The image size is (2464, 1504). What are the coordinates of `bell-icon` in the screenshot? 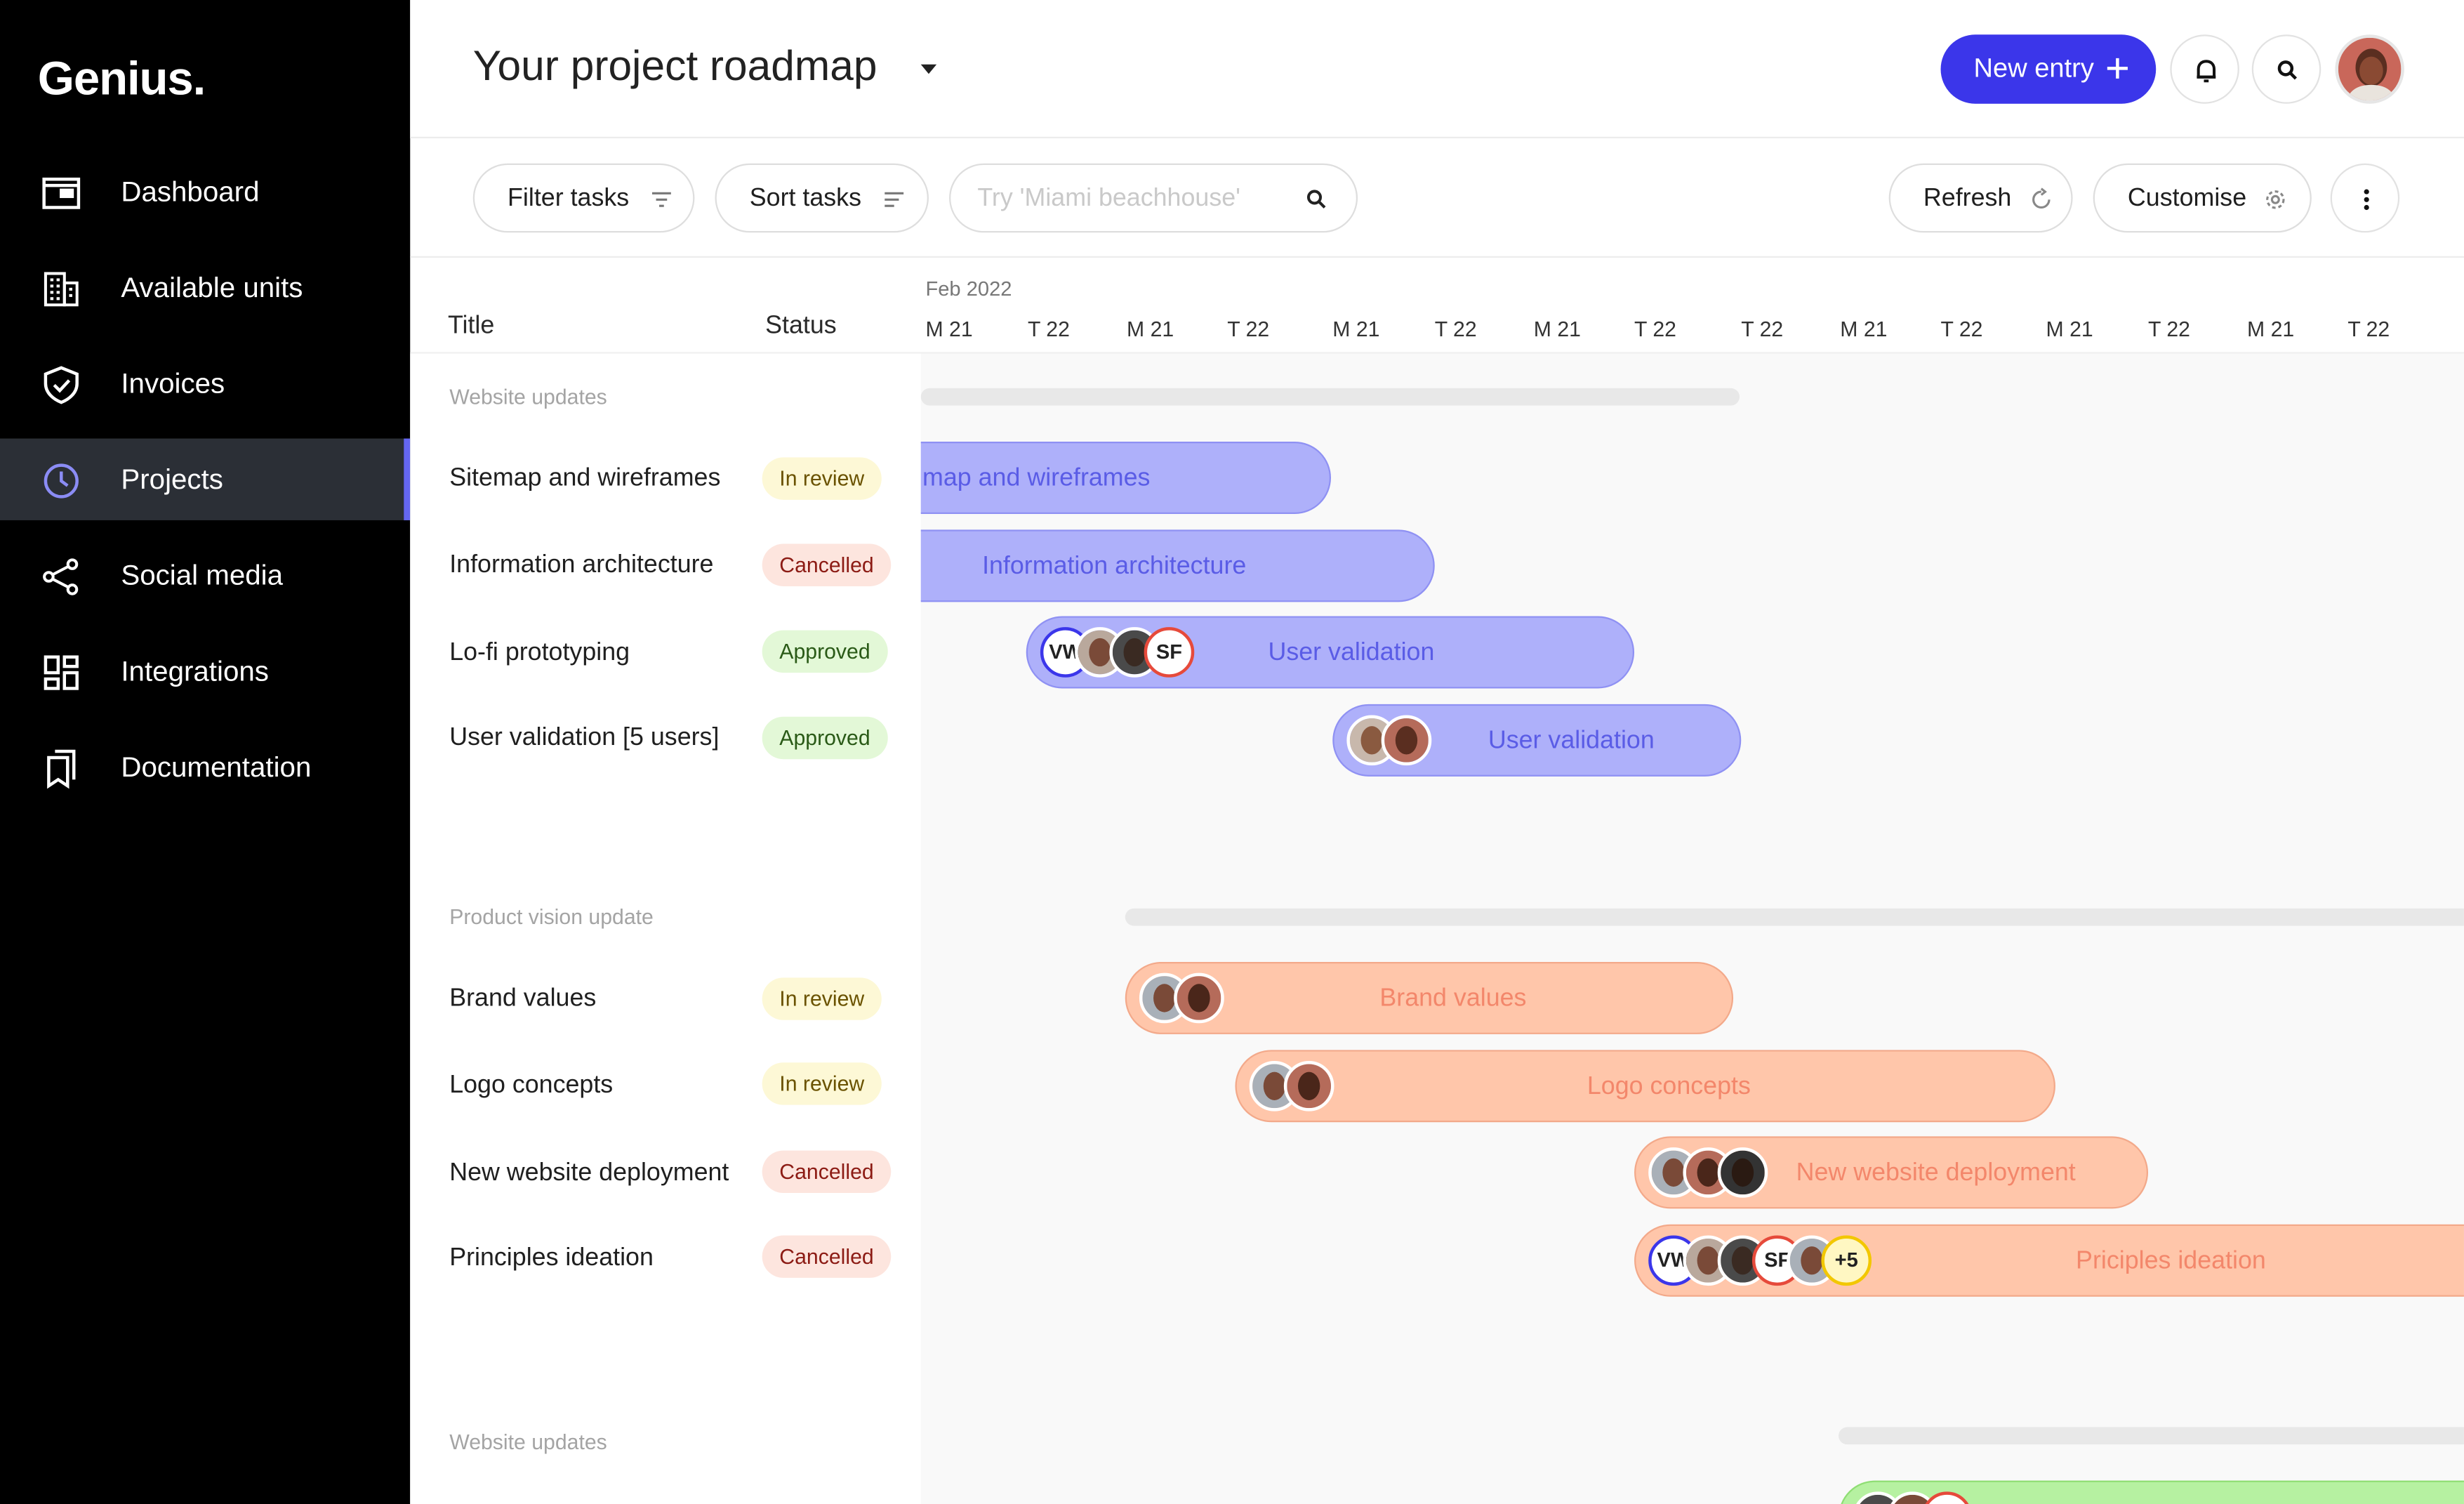 It's located at (2206, 71).